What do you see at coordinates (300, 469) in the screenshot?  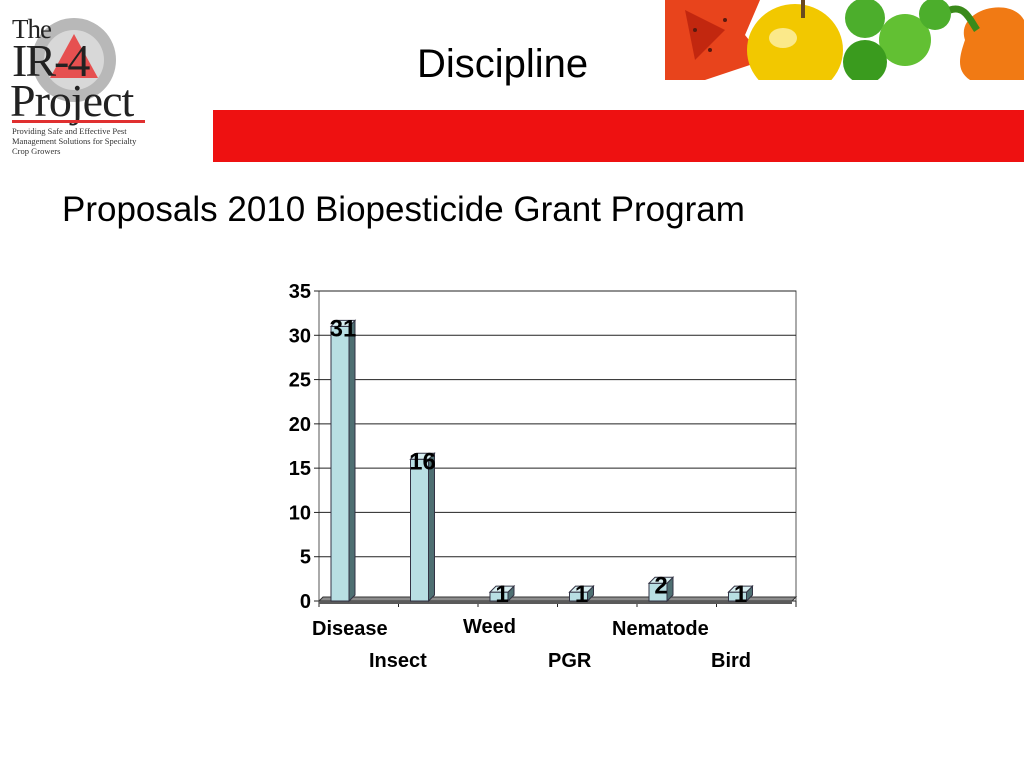 I see `y-tick-label: 15` at bounding box center [300, 469].